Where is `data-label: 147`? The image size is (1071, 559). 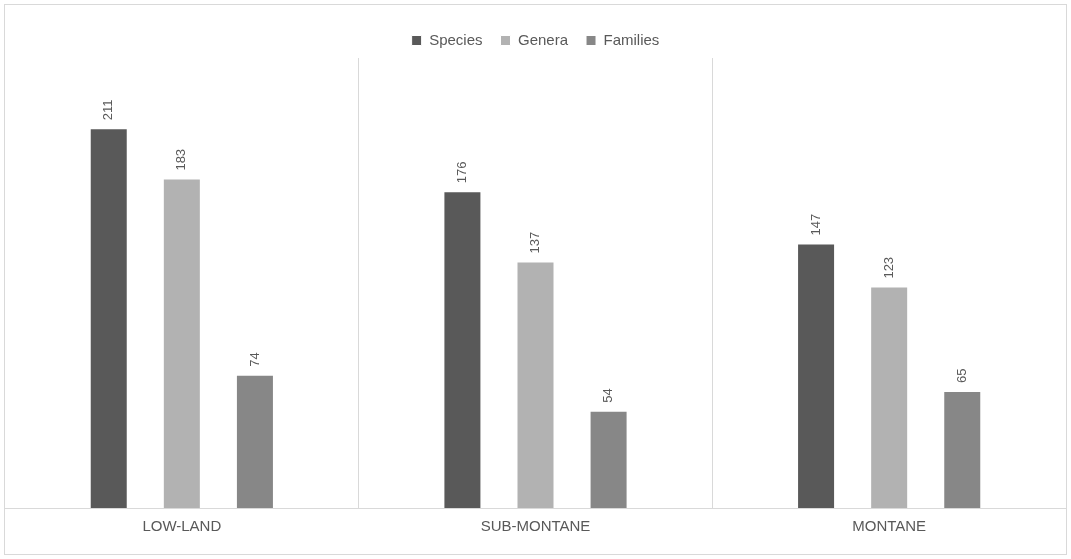 data-label: 147 is located at coordinates (815, 224).